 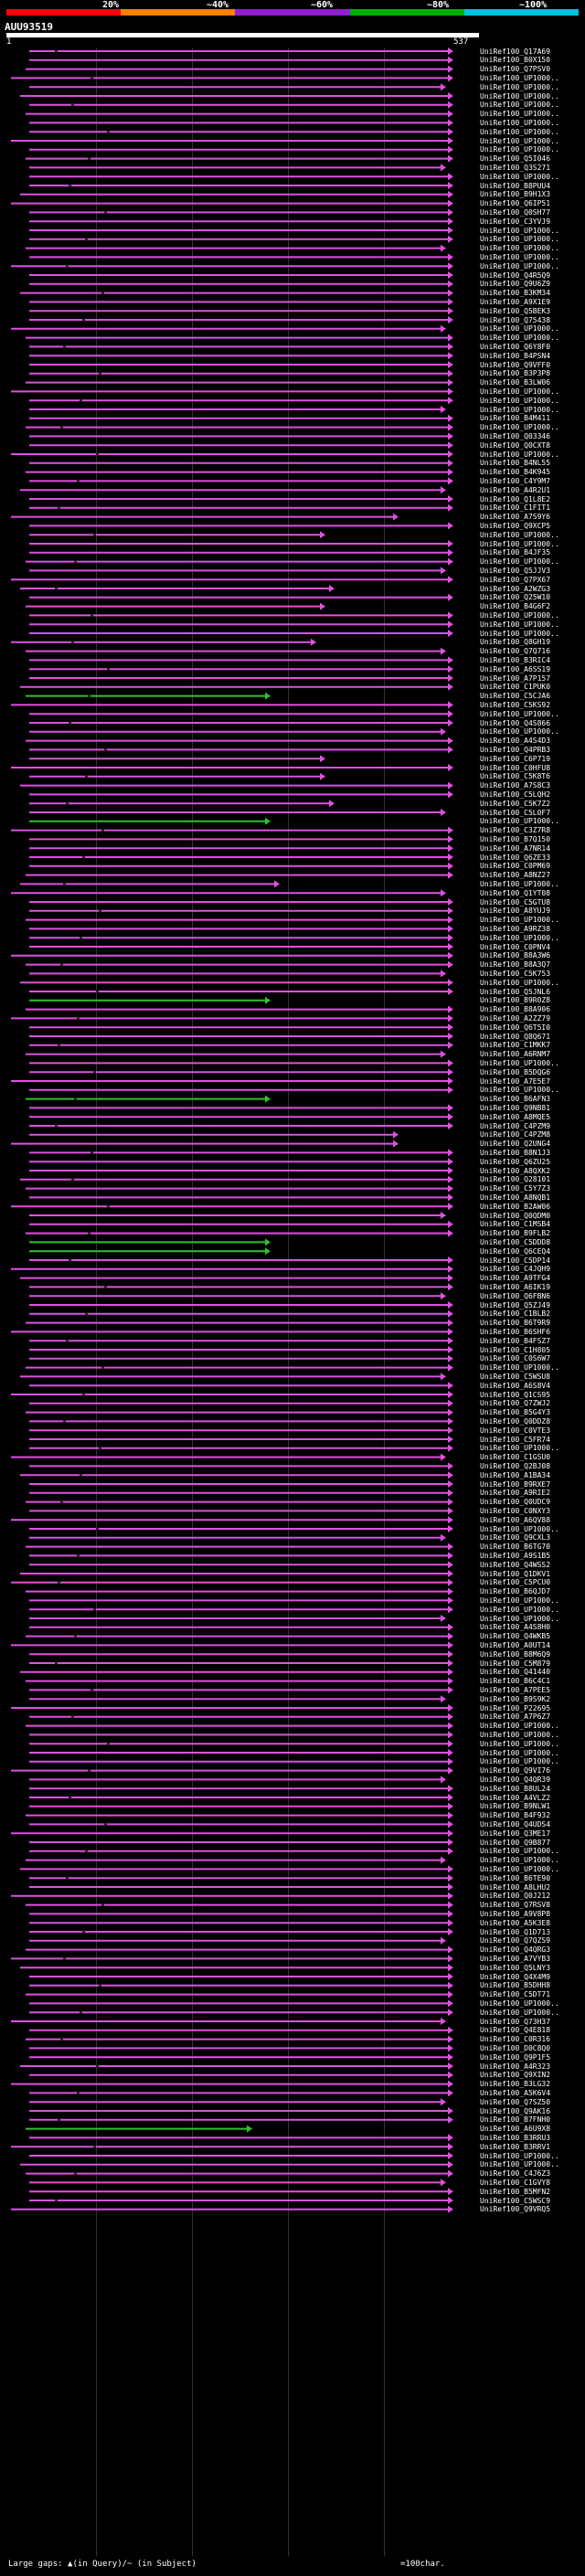 I want to click on hit-label: UniRef100_Q7Q716, so click(x=515, y=651).